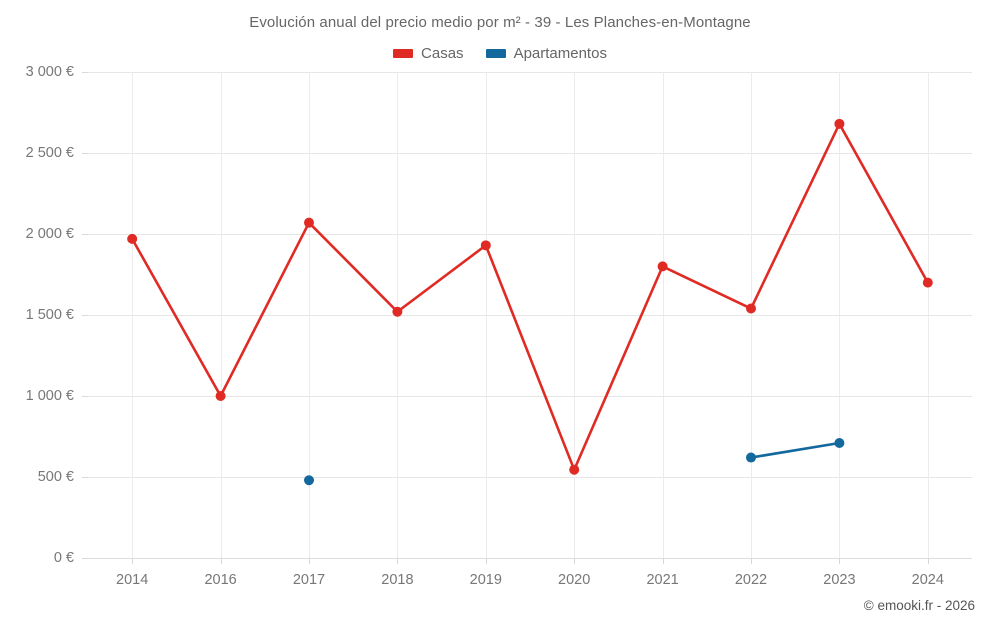 The image size is (1000, 625). I want to click on y-tick-label: 2 000 €, so click(49, 234).